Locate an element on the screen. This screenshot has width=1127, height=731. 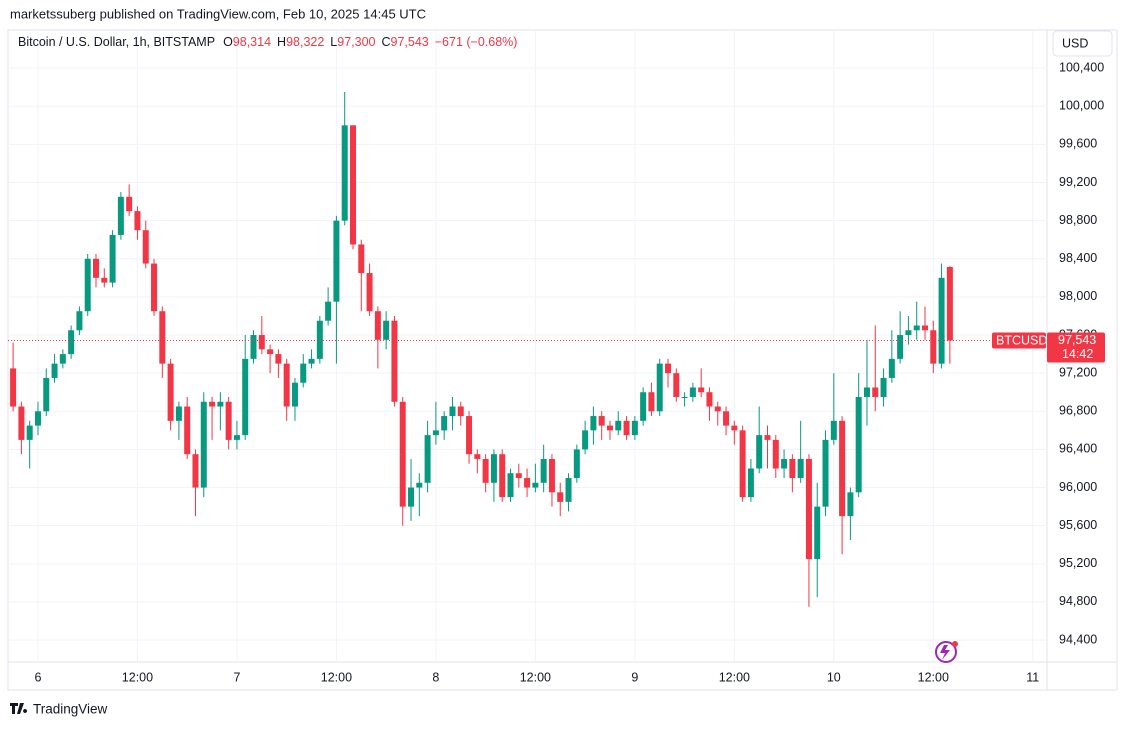
x-tick-label: 11 is located at coordinates (1032, 677).